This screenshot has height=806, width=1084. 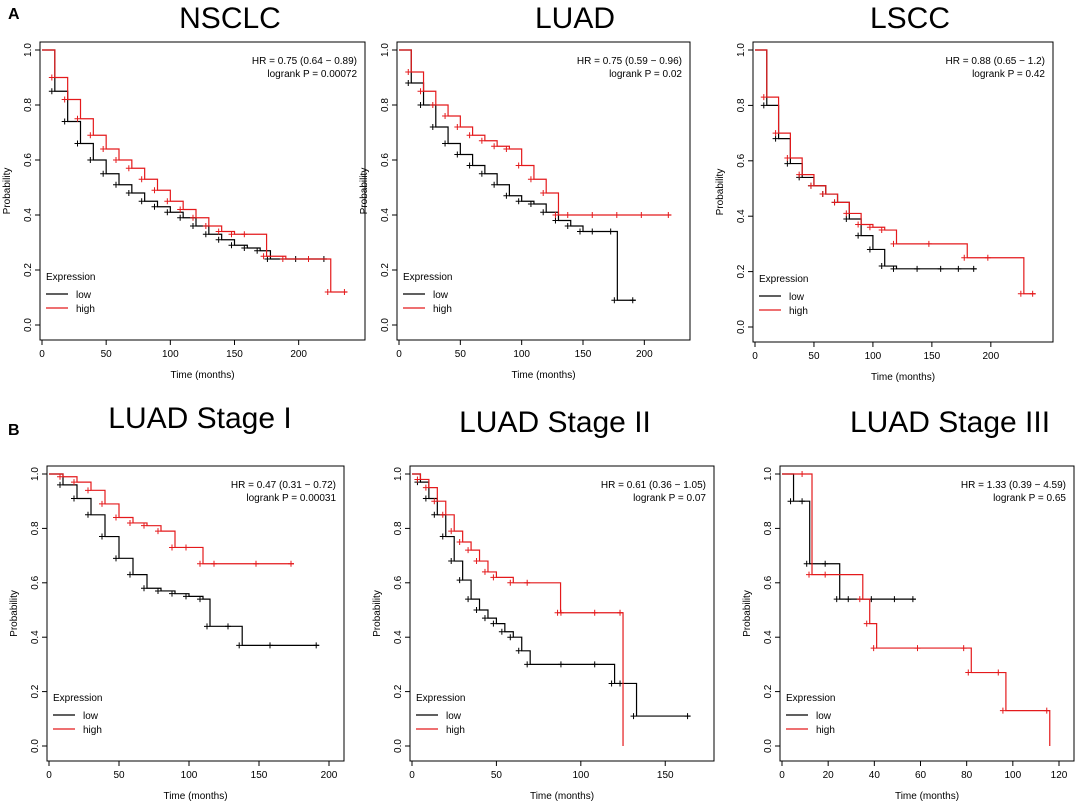 I want to click on chart-title-luad: LUAD, so click(x=575, y=18).